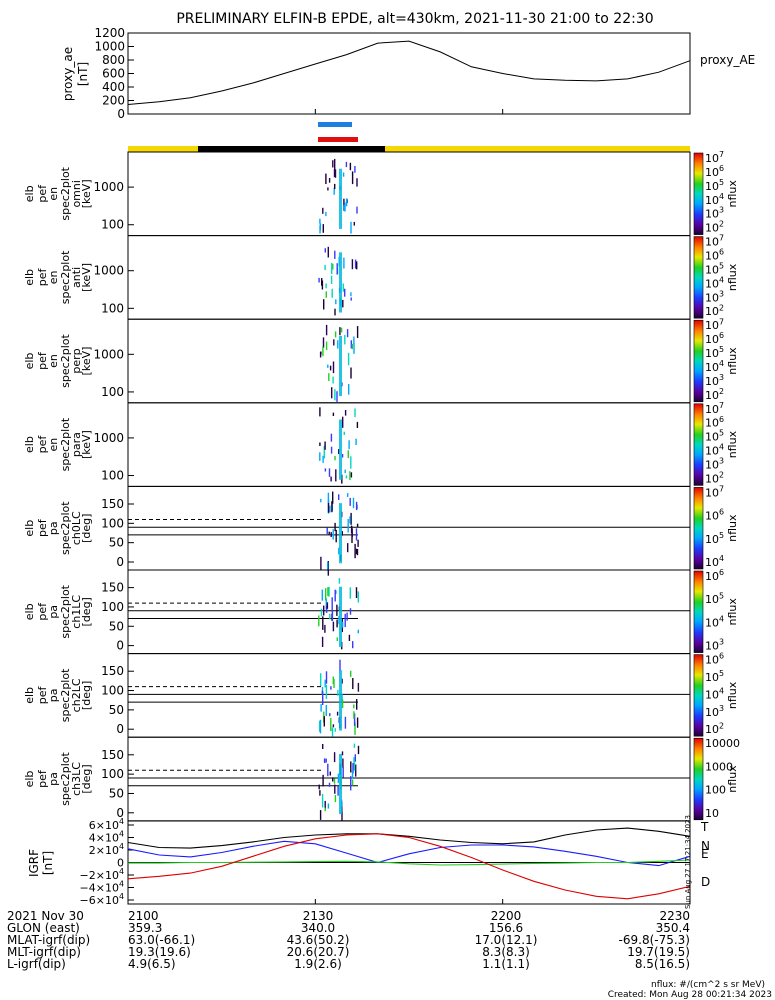 The image size is (775, 1000). I want to click on axis-row-label: GLON (east), so click(43, 928).